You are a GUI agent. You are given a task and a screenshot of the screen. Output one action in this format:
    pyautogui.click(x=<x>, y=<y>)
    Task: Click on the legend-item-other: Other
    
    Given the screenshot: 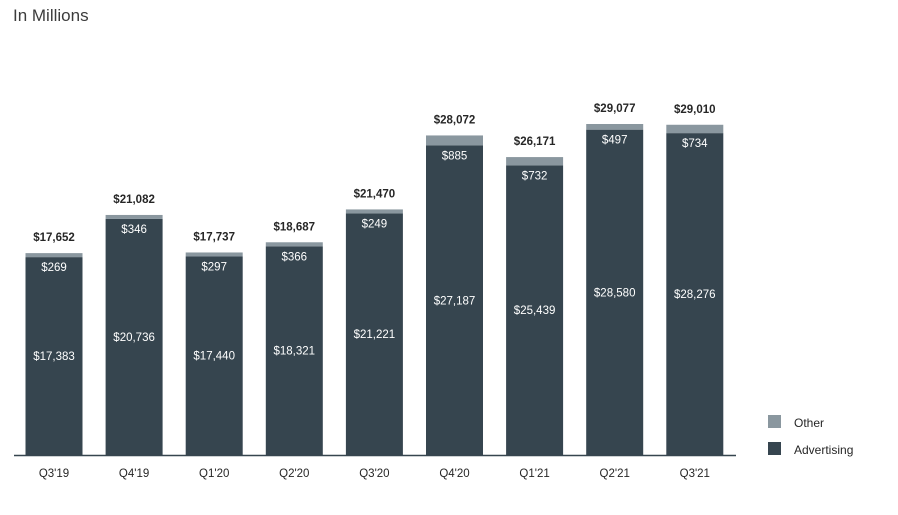 What is the action you would take?
    pyautogui.click(x=796, y=422)
    